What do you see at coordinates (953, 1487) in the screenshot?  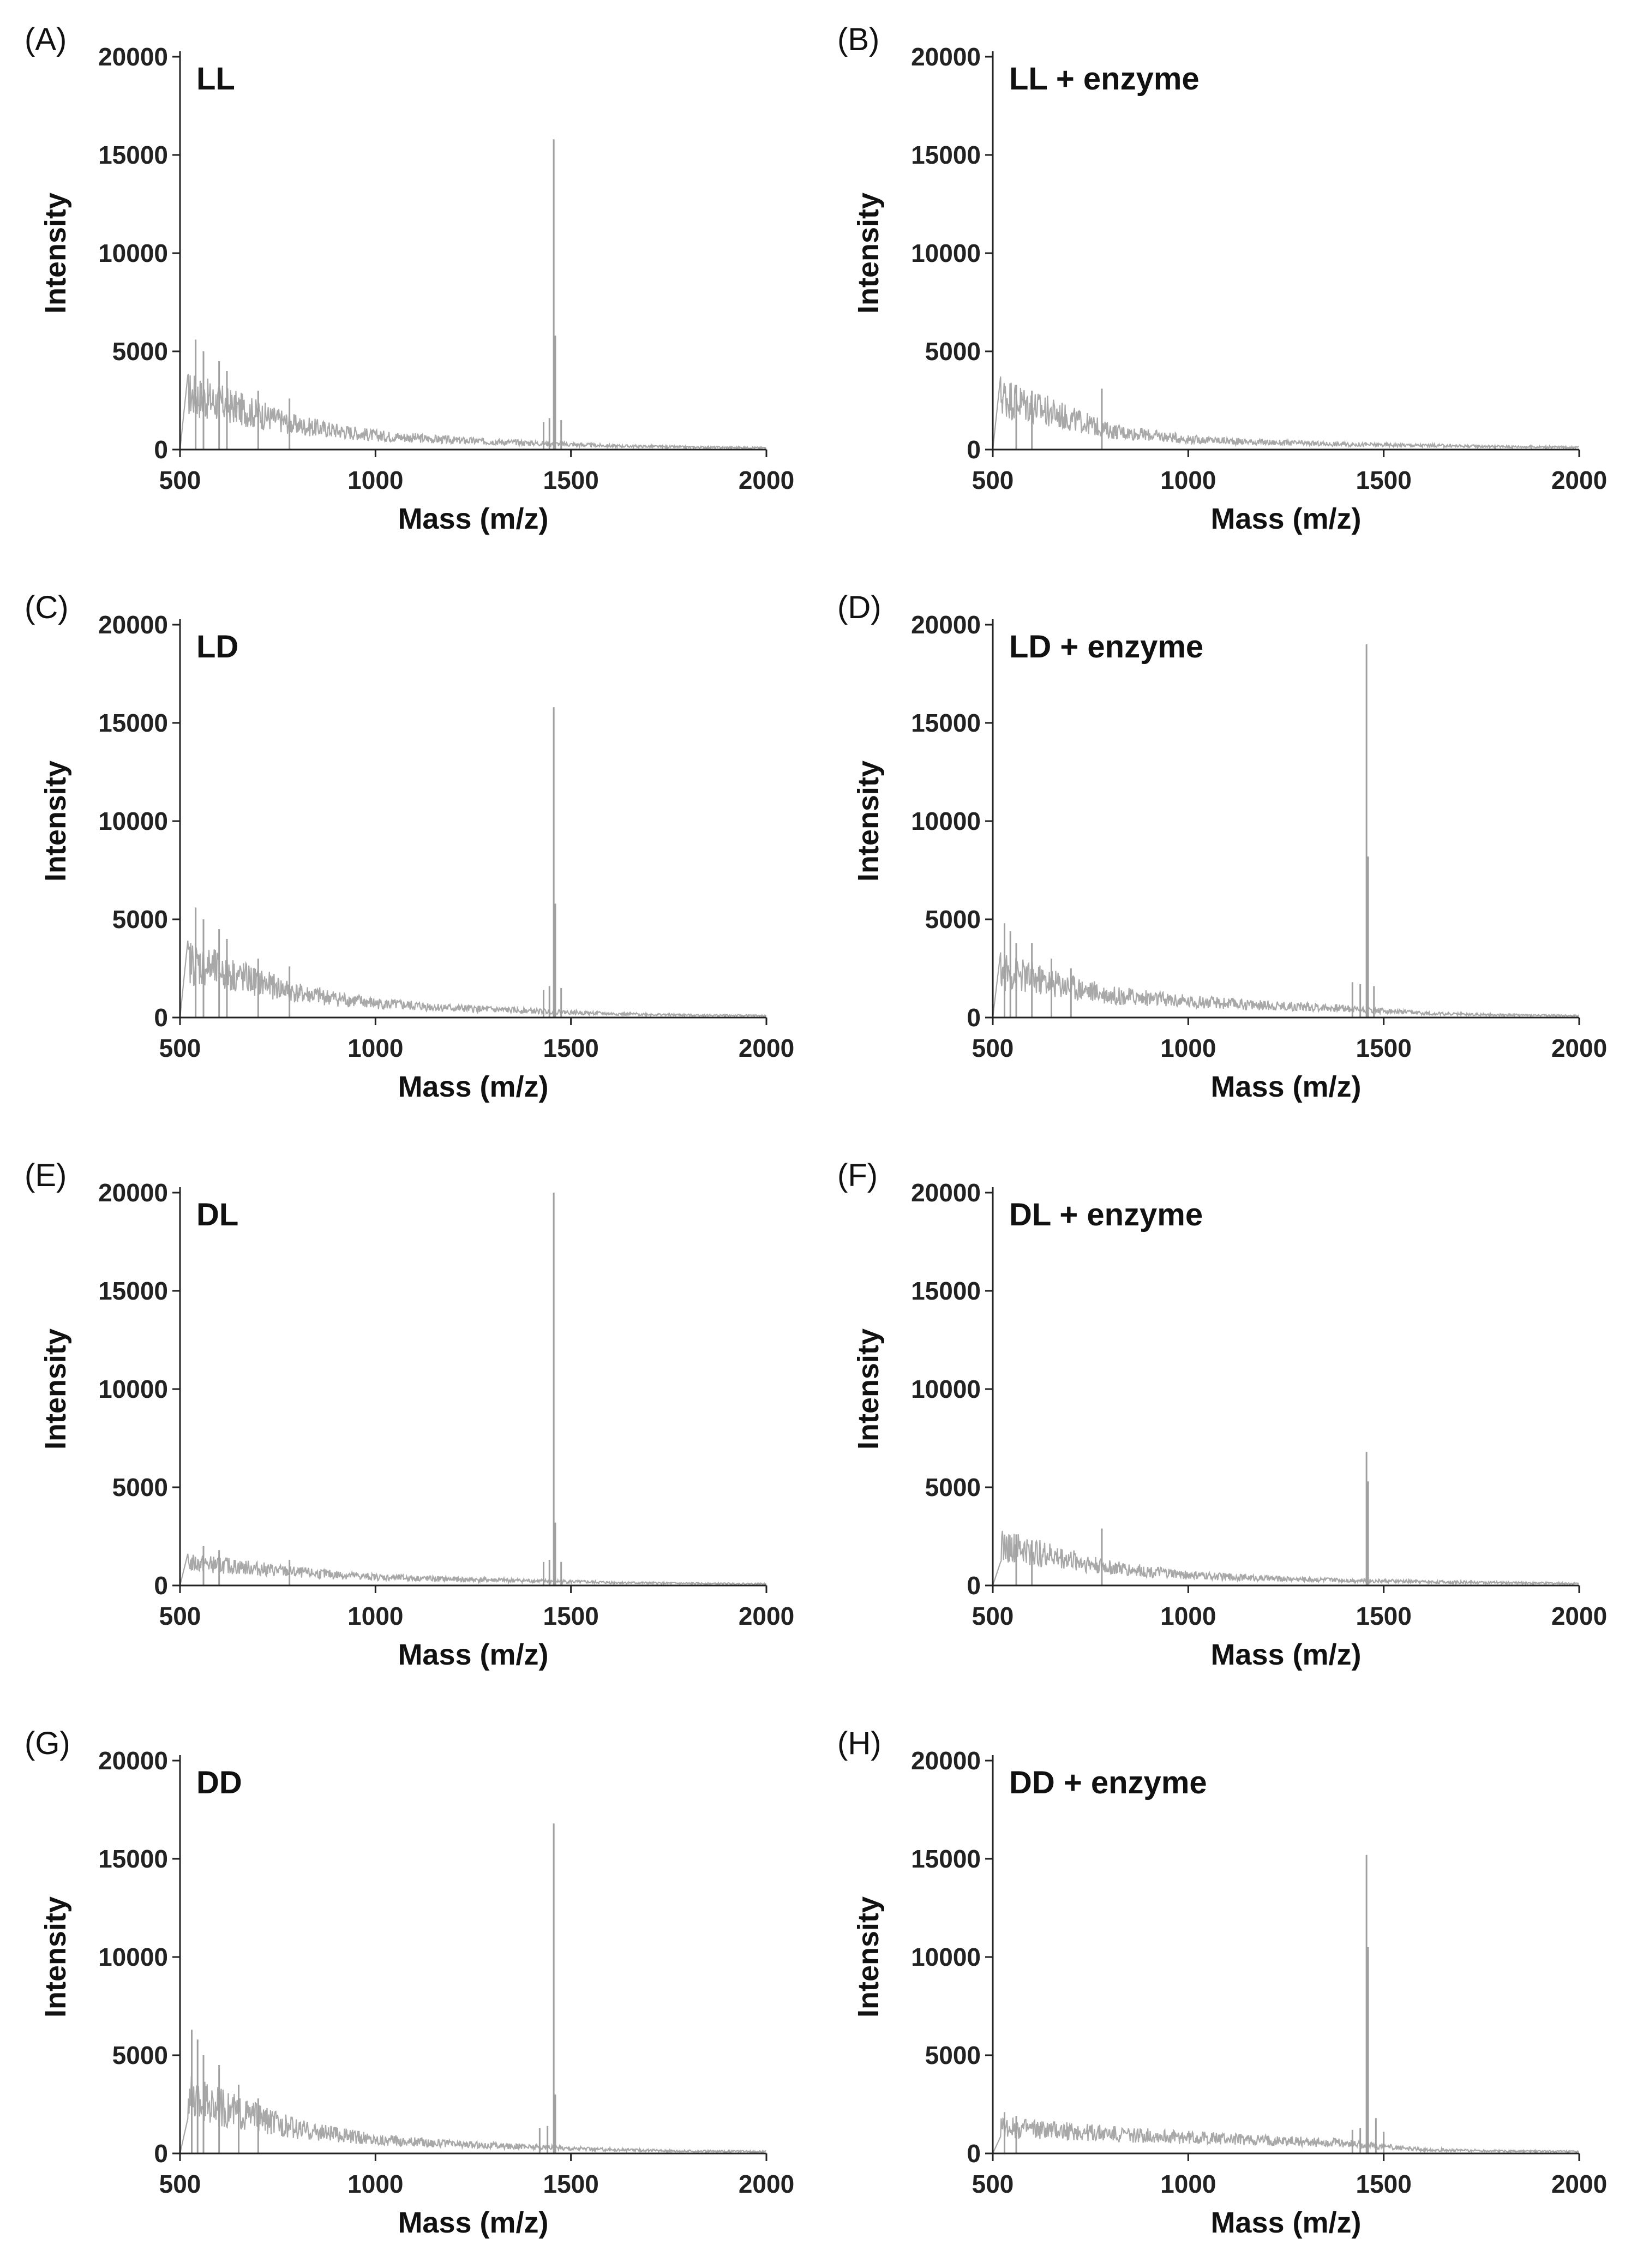 I see `panel-f-ytick-5000: 5000` at bounding box center [953, 1487].